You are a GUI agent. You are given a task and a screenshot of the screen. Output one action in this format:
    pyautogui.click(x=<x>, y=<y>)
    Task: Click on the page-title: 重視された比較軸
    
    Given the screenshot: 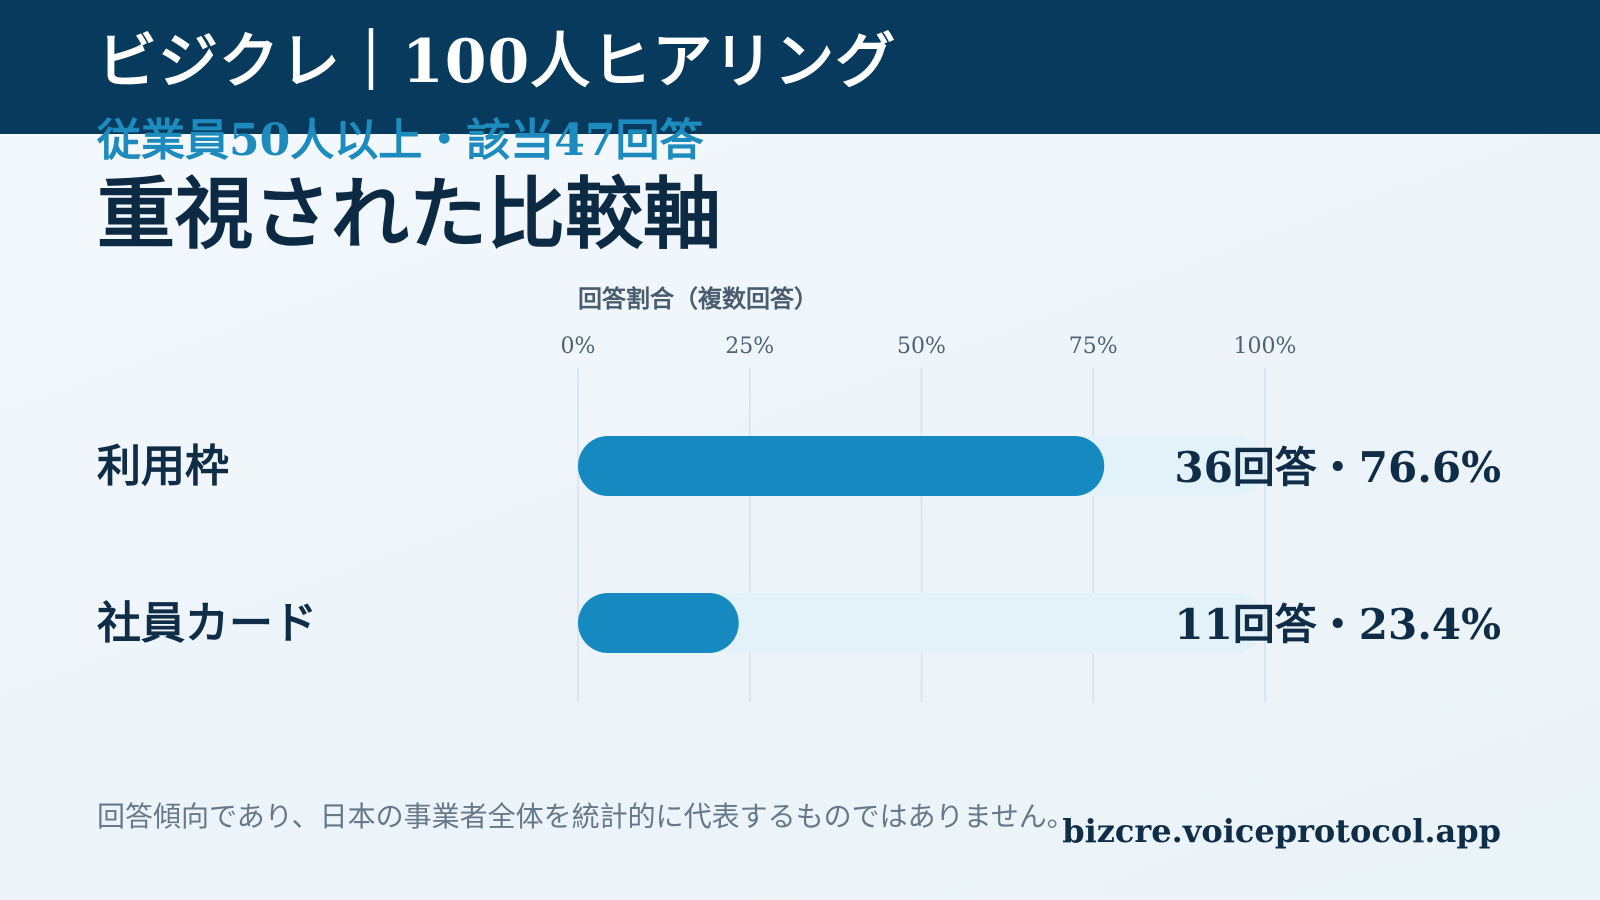 What is the action you would take?
    pyautogui.click(x=409, y=214)
    